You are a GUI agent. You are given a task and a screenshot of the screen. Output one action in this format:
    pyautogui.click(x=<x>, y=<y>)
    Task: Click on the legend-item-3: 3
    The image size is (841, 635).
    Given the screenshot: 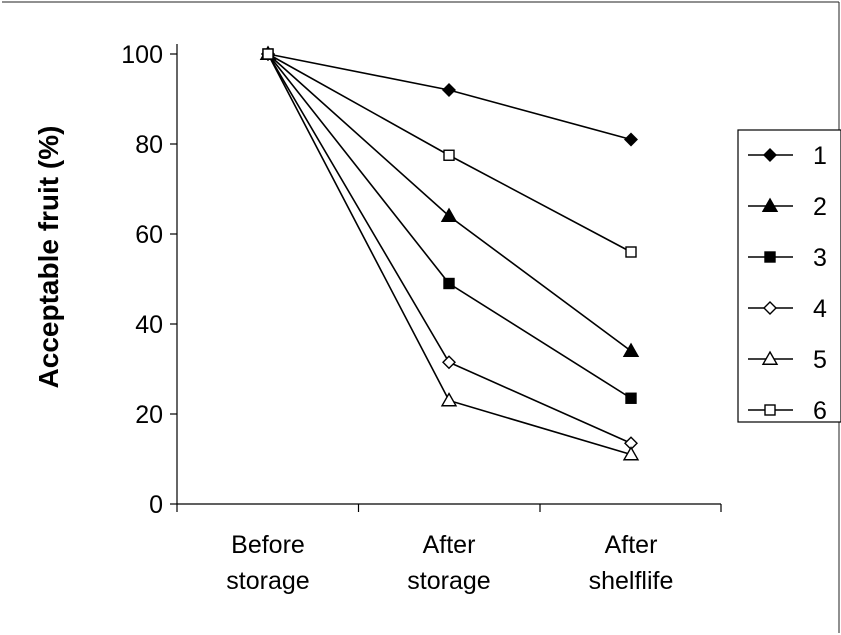 What is the action you would take?
    pyautogui.click(x=787, y=258)
    